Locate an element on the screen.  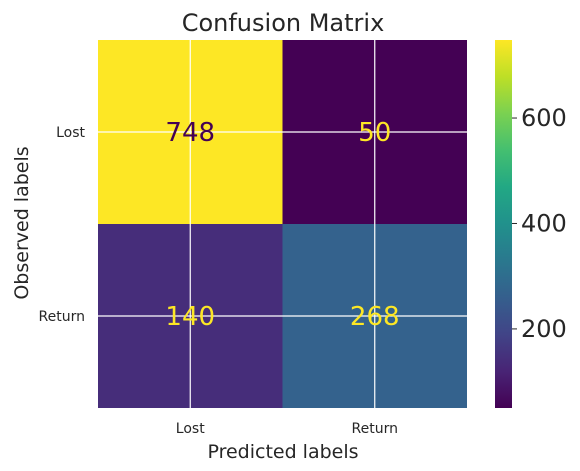
cell-value-label: 140 is located at coordinates (190, 317).